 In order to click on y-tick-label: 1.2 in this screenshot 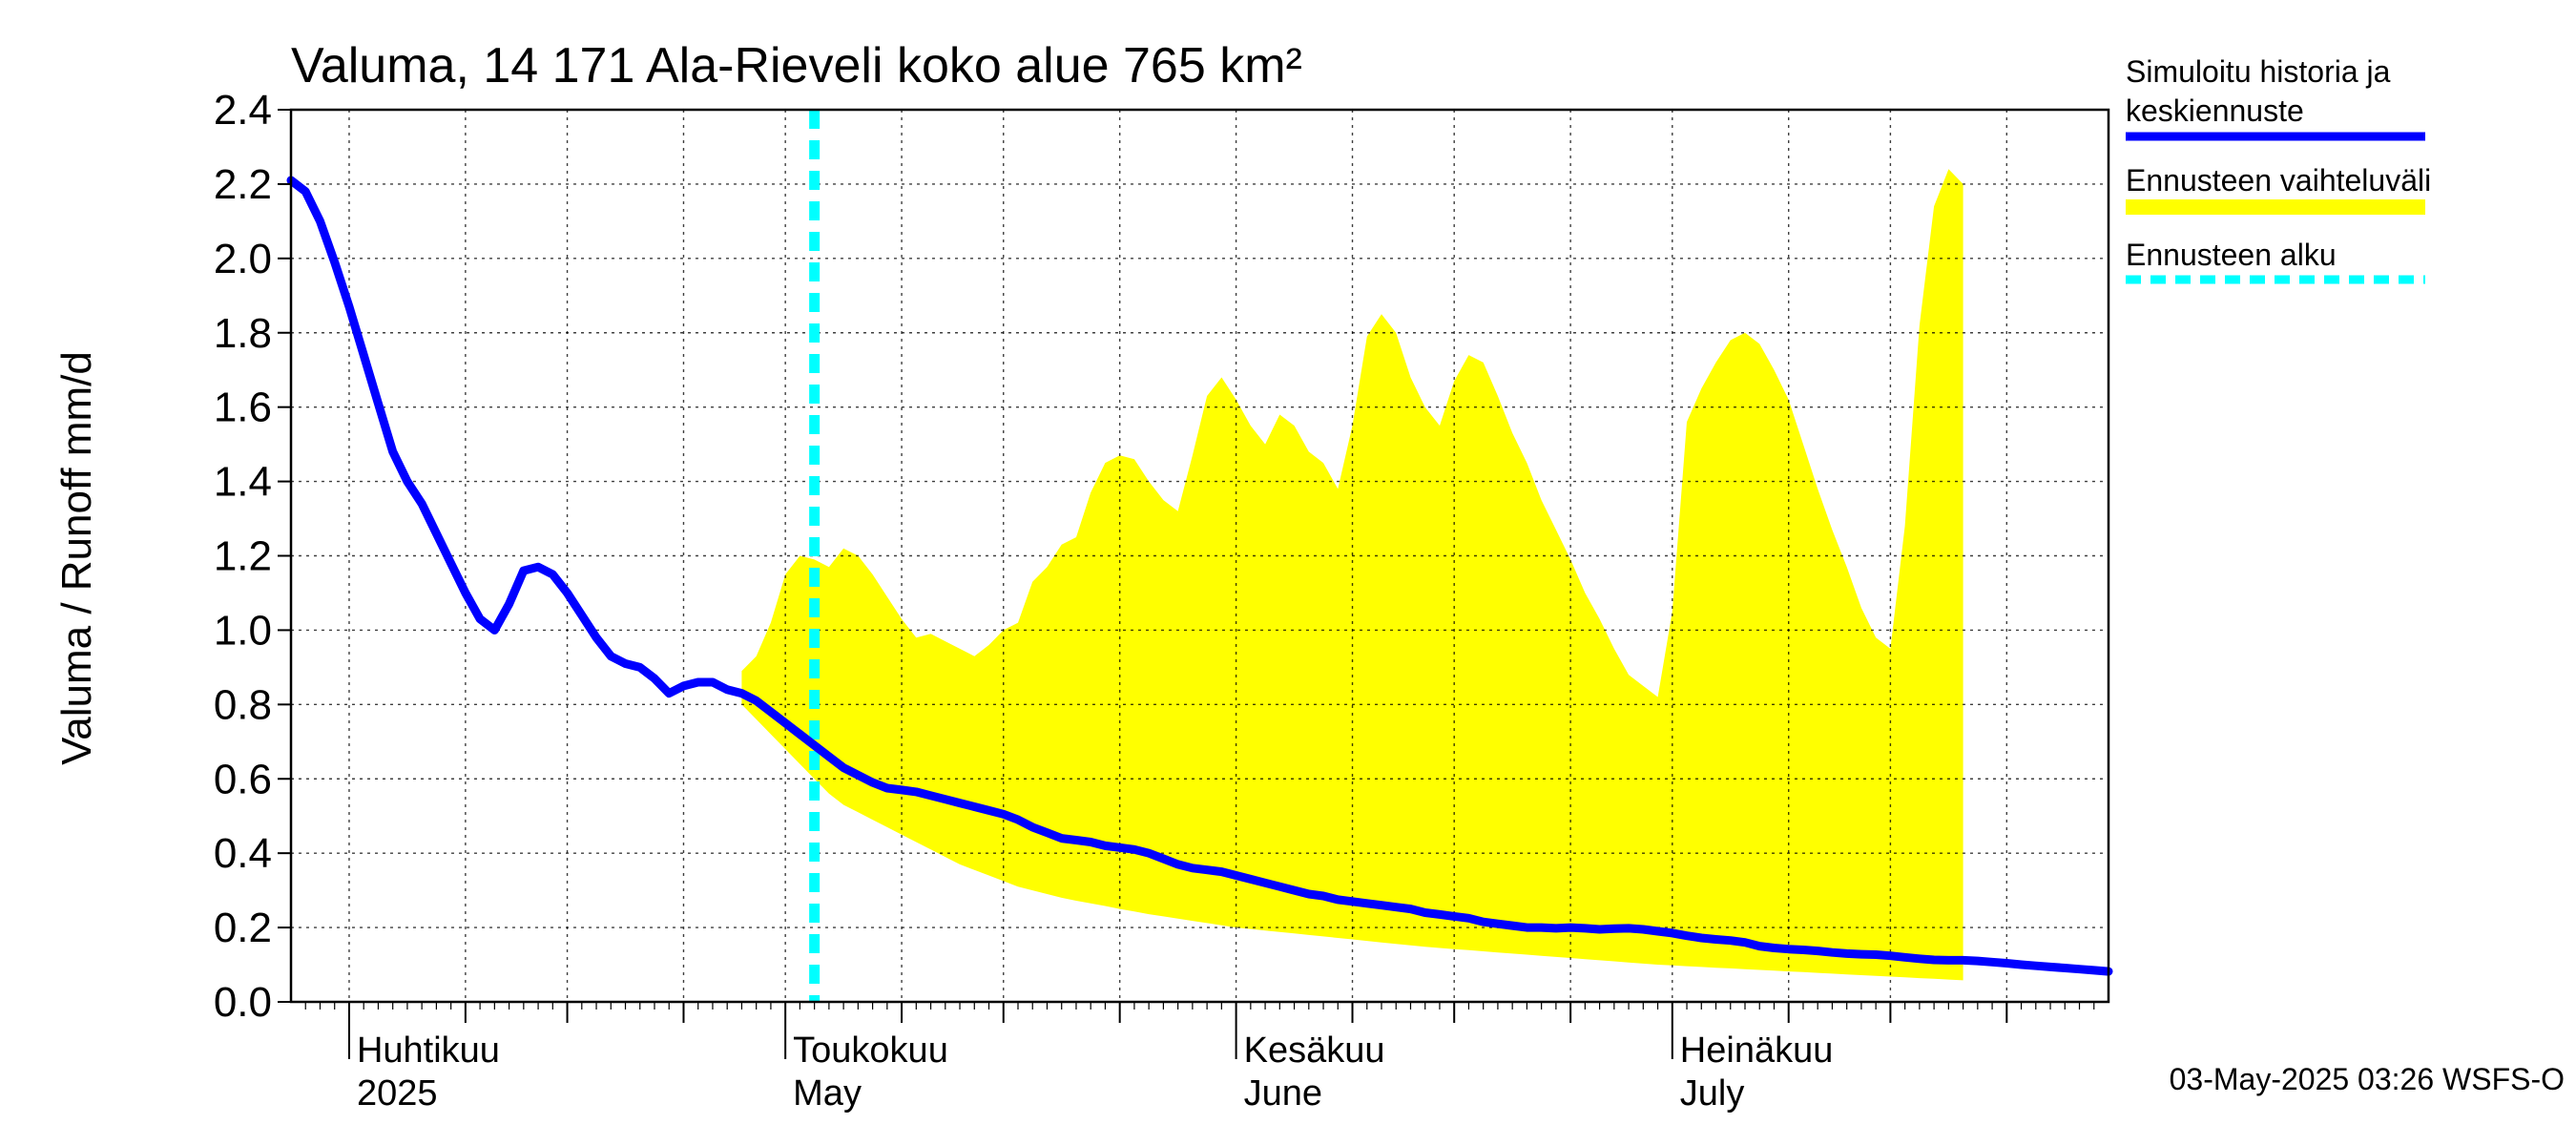, I will do `click(243, 557)`.